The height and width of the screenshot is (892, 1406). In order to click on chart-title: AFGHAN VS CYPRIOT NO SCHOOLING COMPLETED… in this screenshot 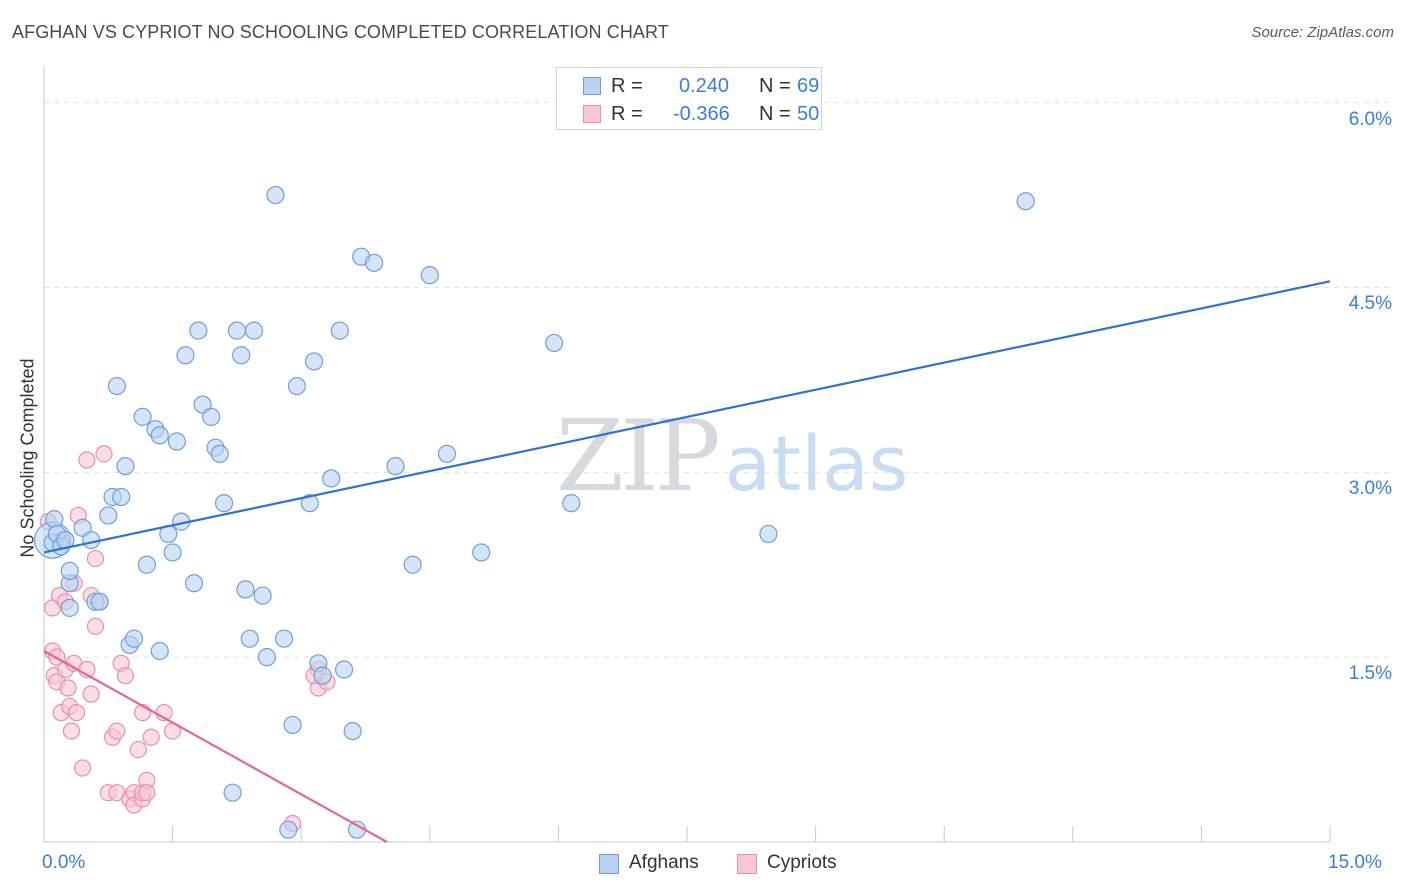, I will do `click(340, 32)`.